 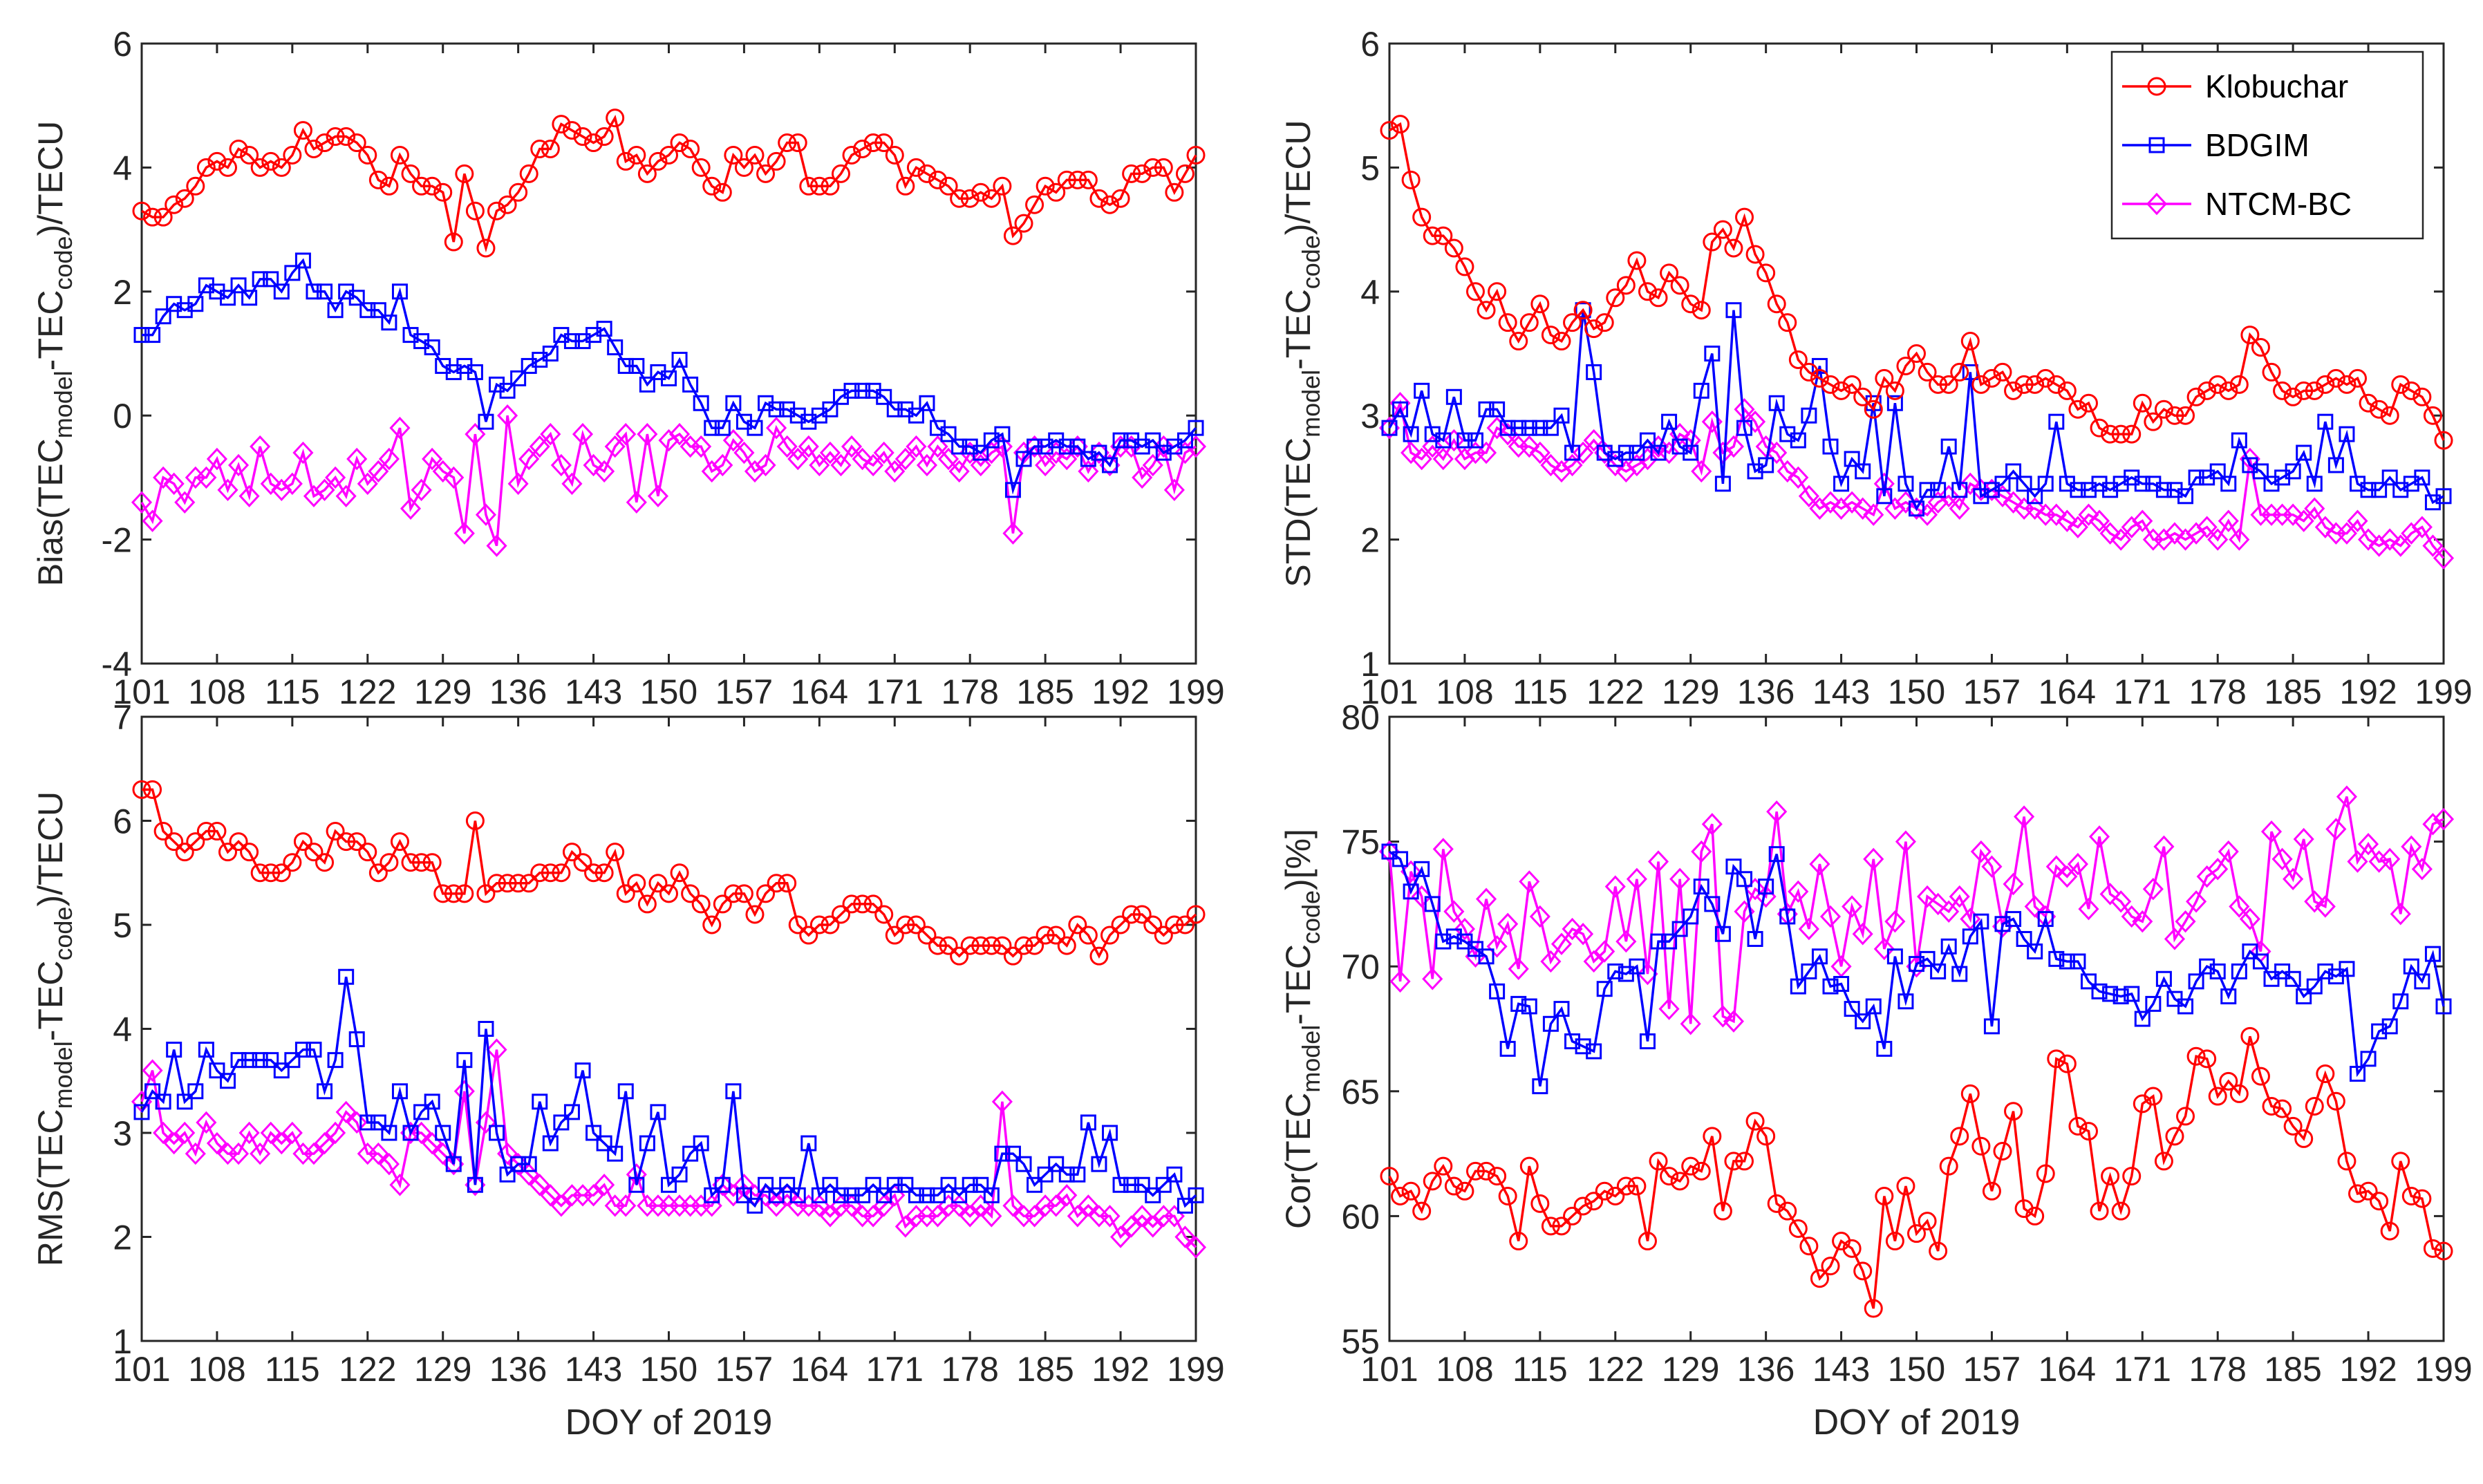 What do you see at coordinates (1766, 692) in the screenshot?
I see `x-tick-label: 136` at bounding box center [1766, 692].